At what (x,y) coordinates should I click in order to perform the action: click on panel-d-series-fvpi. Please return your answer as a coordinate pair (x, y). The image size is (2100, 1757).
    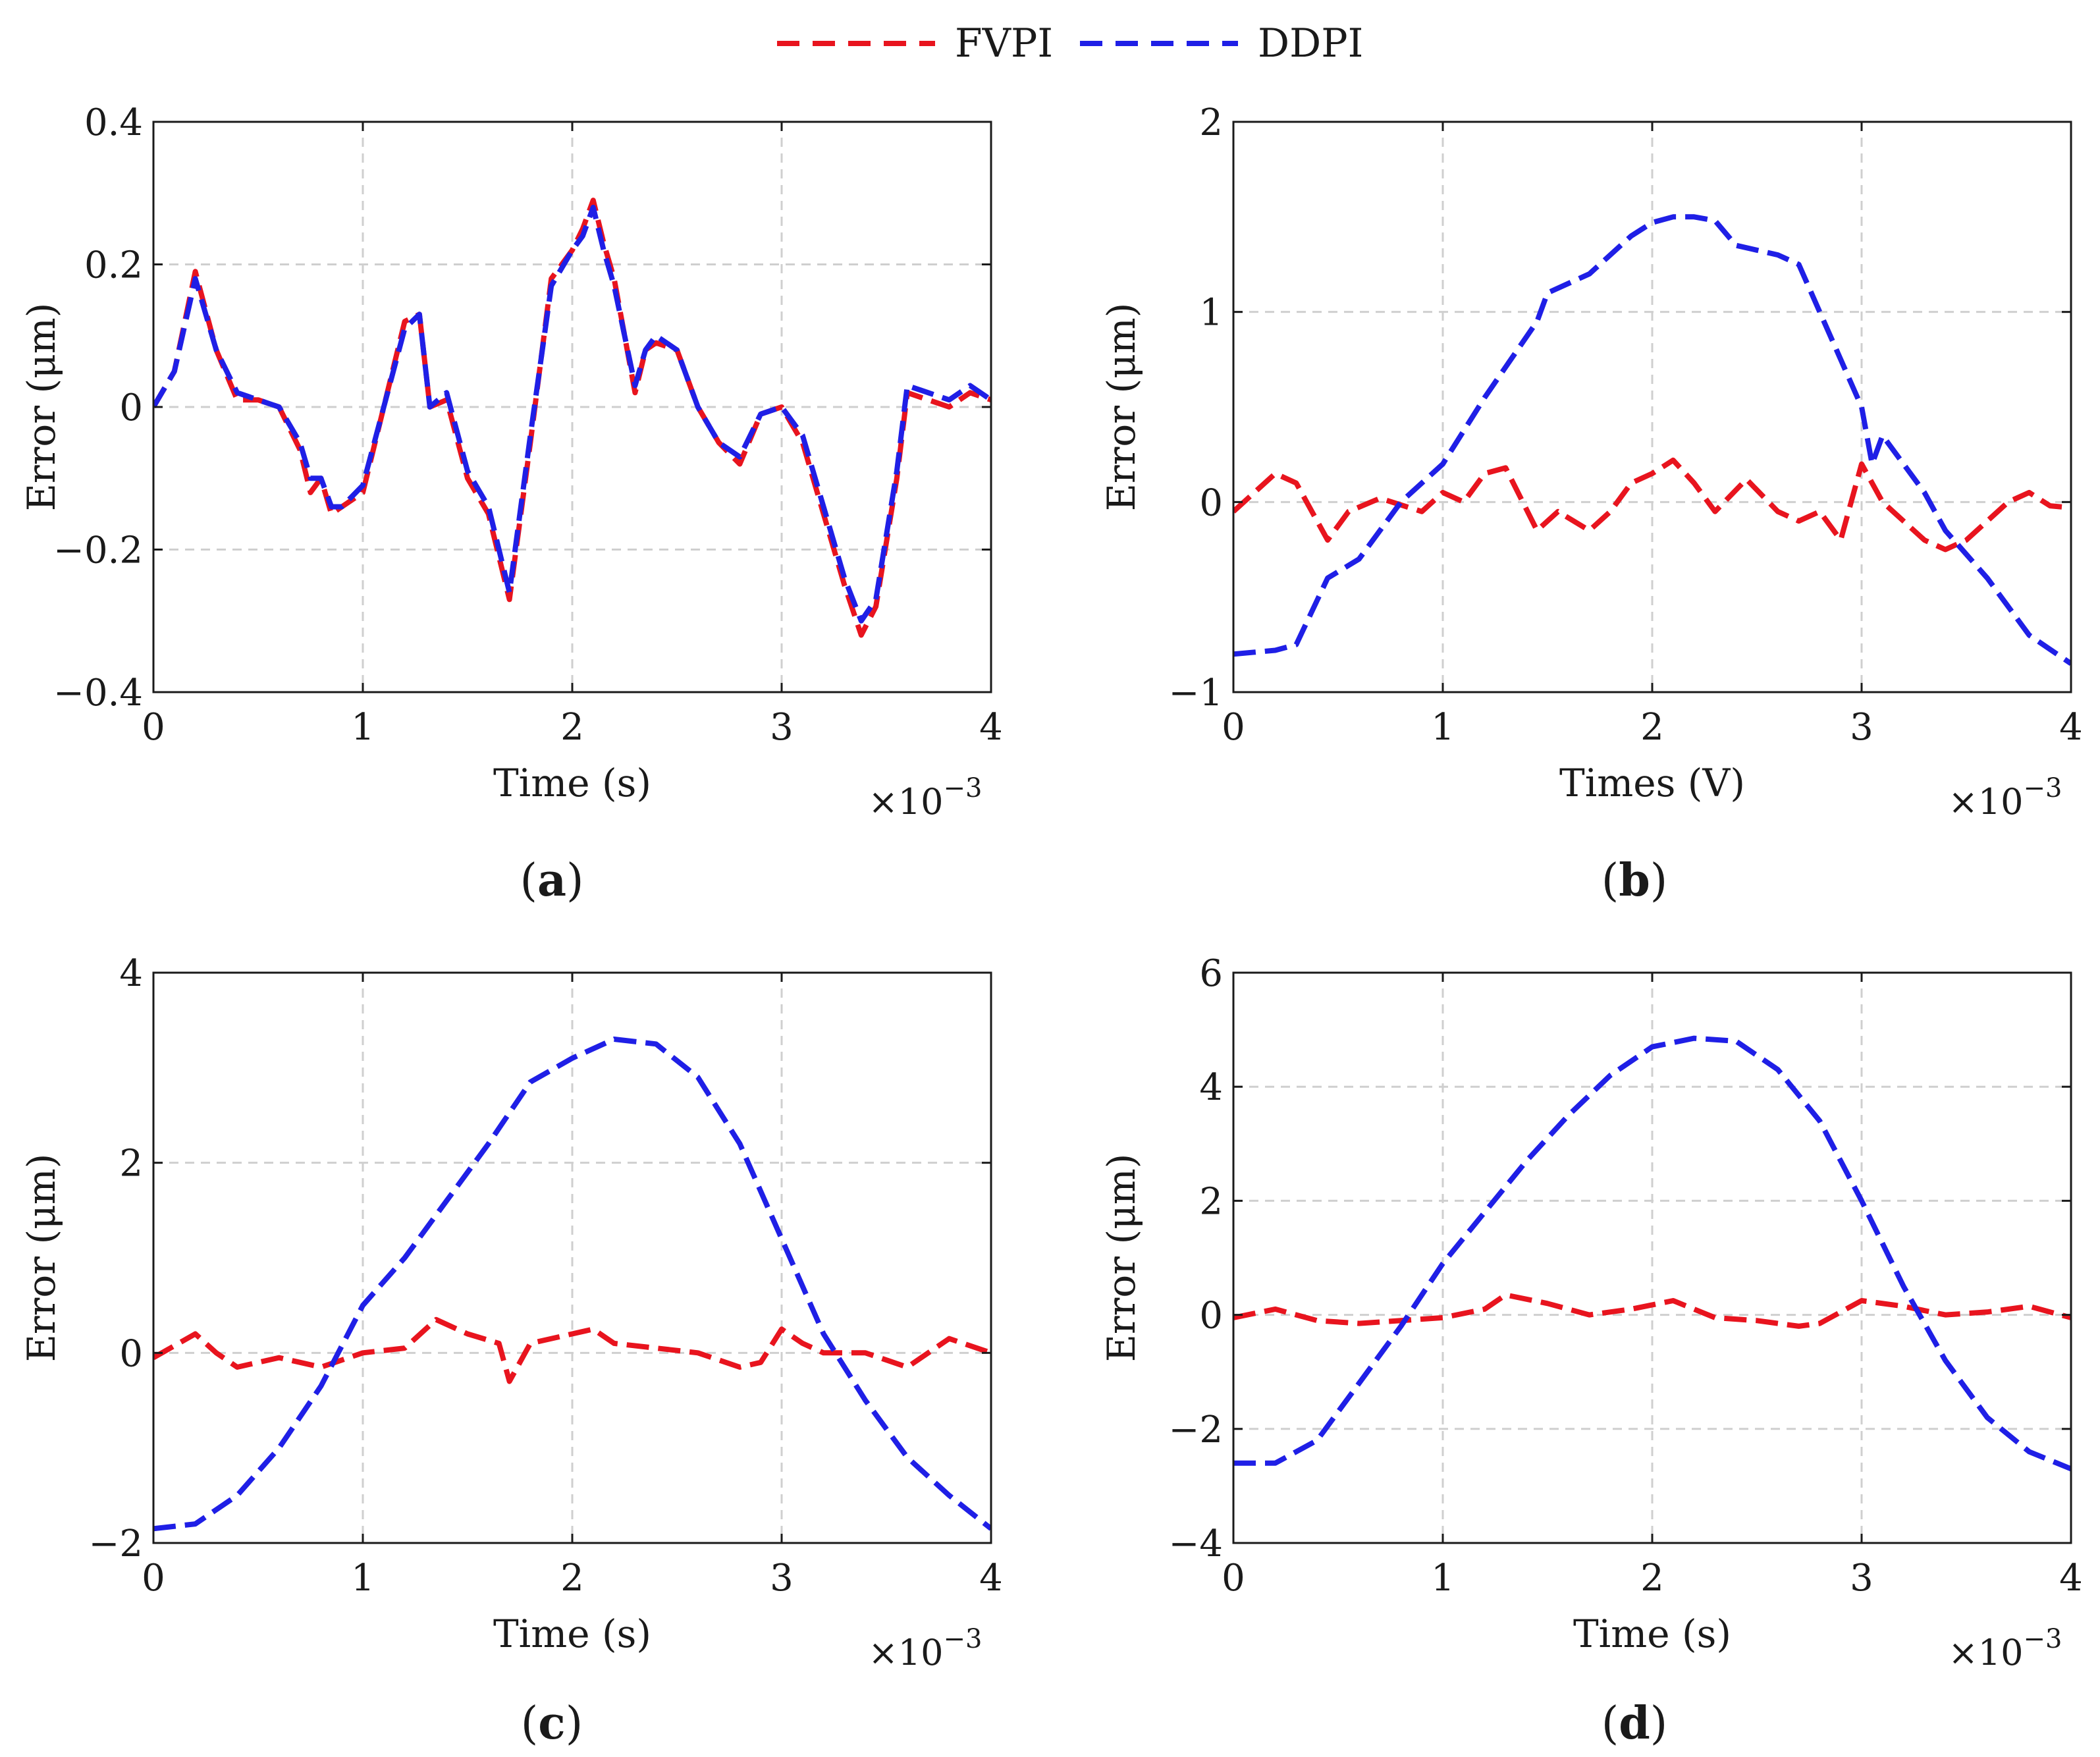
    Looking at the image, I should click on (1652, 1310).